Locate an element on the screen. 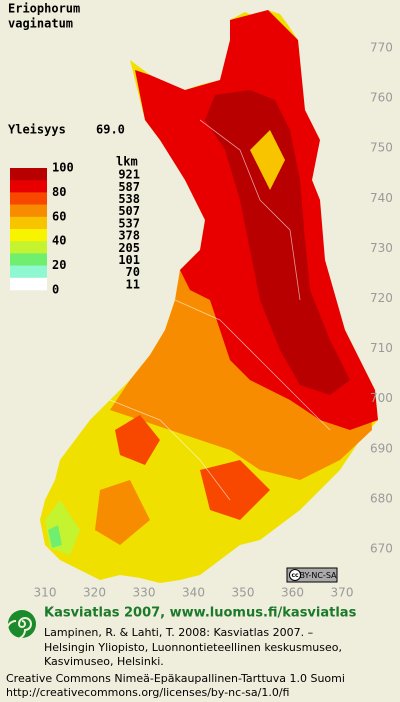 The image size is (400, 702). legend-label: 20 is located at coordinates (59, 265).